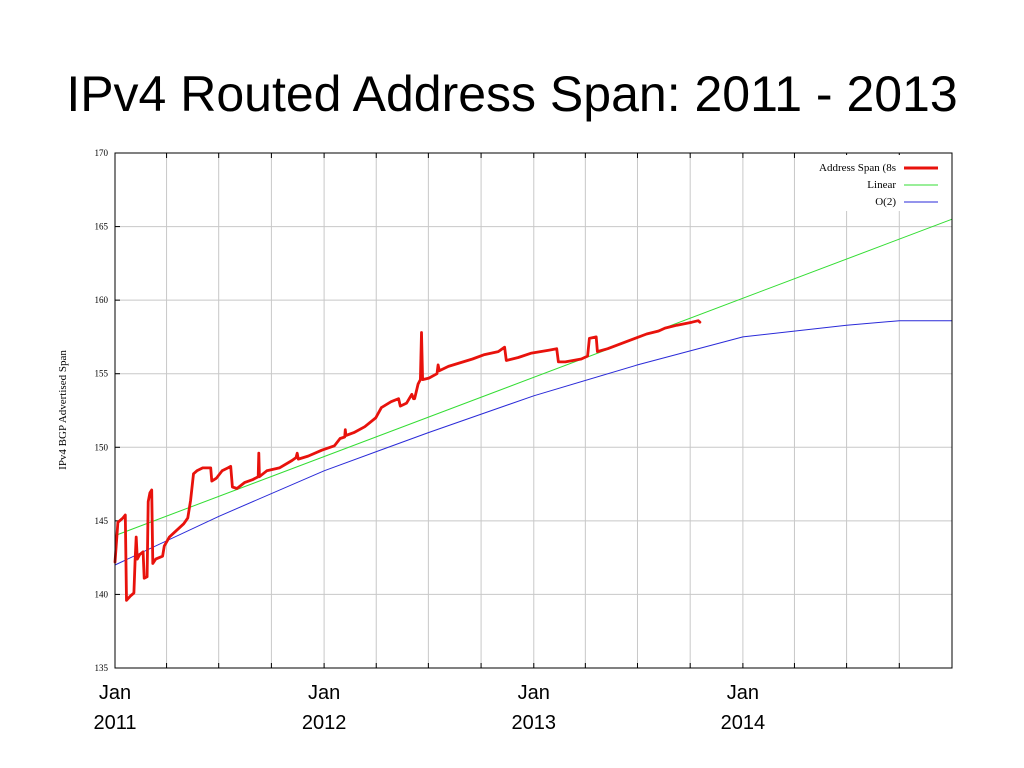 Image resolution: width=1024 pixels, height=768 pixels. Describe the element at coordinates (107, 410) in the screenshot. I see `y-axis-ticks: 135 140 145 150 155 160 165 170` at that location.